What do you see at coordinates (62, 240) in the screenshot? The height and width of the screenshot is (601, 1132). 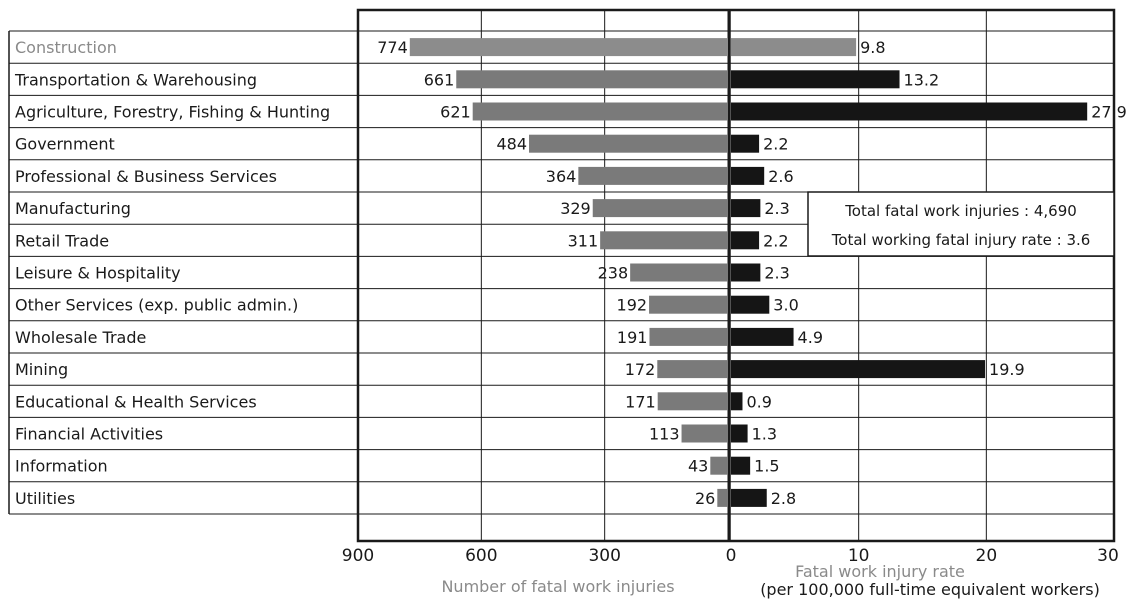 I see `category-label: Retail Trade` at bounding box center [62, 240].